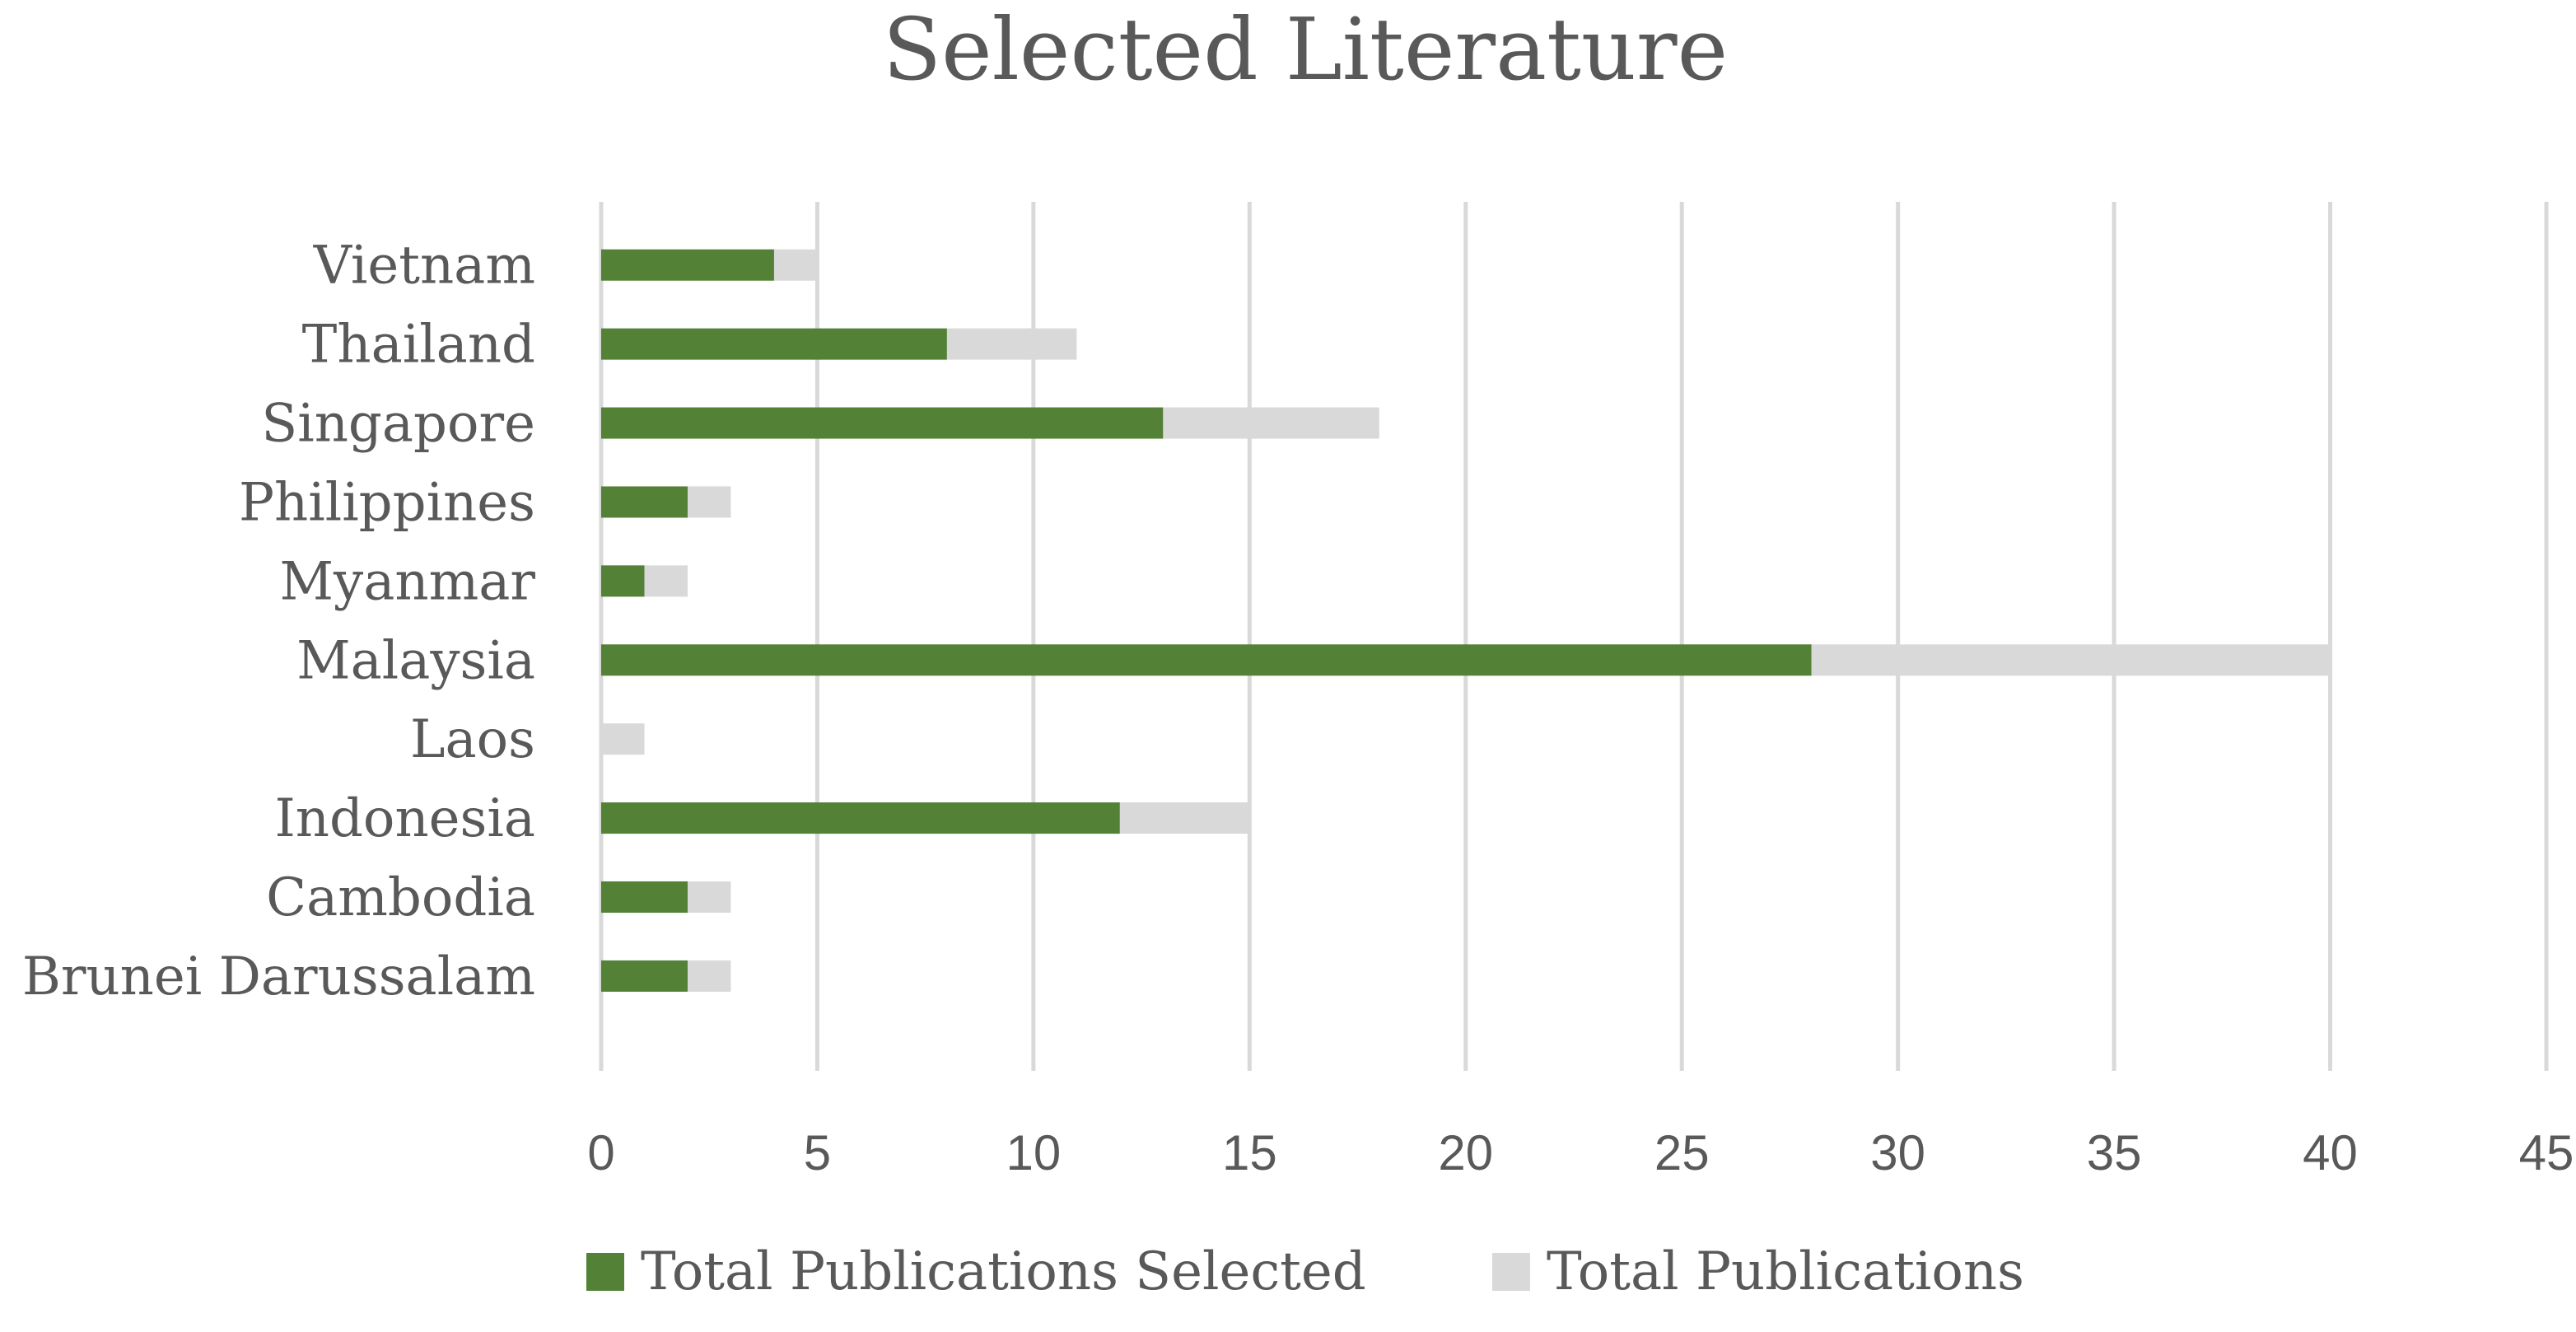 The height and width of the screenshot is (1332, 2576). What do you see at coordinates (1580, 1152) in the screenshot?
I see `x-axis-tick-labels: 0 5 10 15 20 25 30 35 40 45` at bounding box center [1580, 1152].